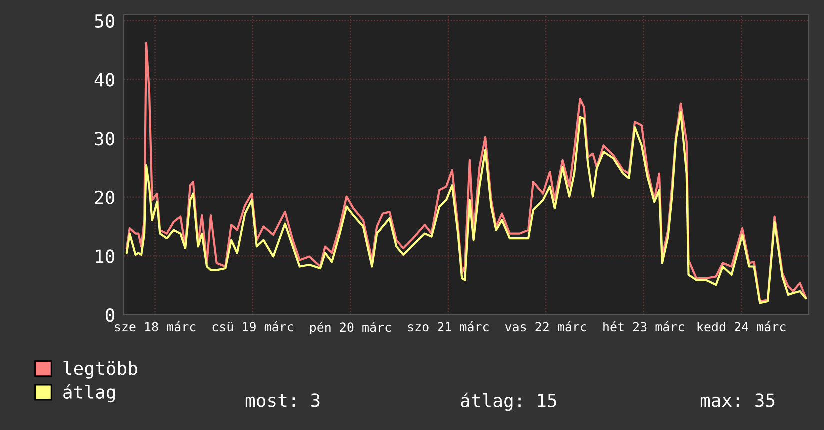  Describe the element at coordinates (283, 401) in the screenshot. I see `text: most: 3` at that location.